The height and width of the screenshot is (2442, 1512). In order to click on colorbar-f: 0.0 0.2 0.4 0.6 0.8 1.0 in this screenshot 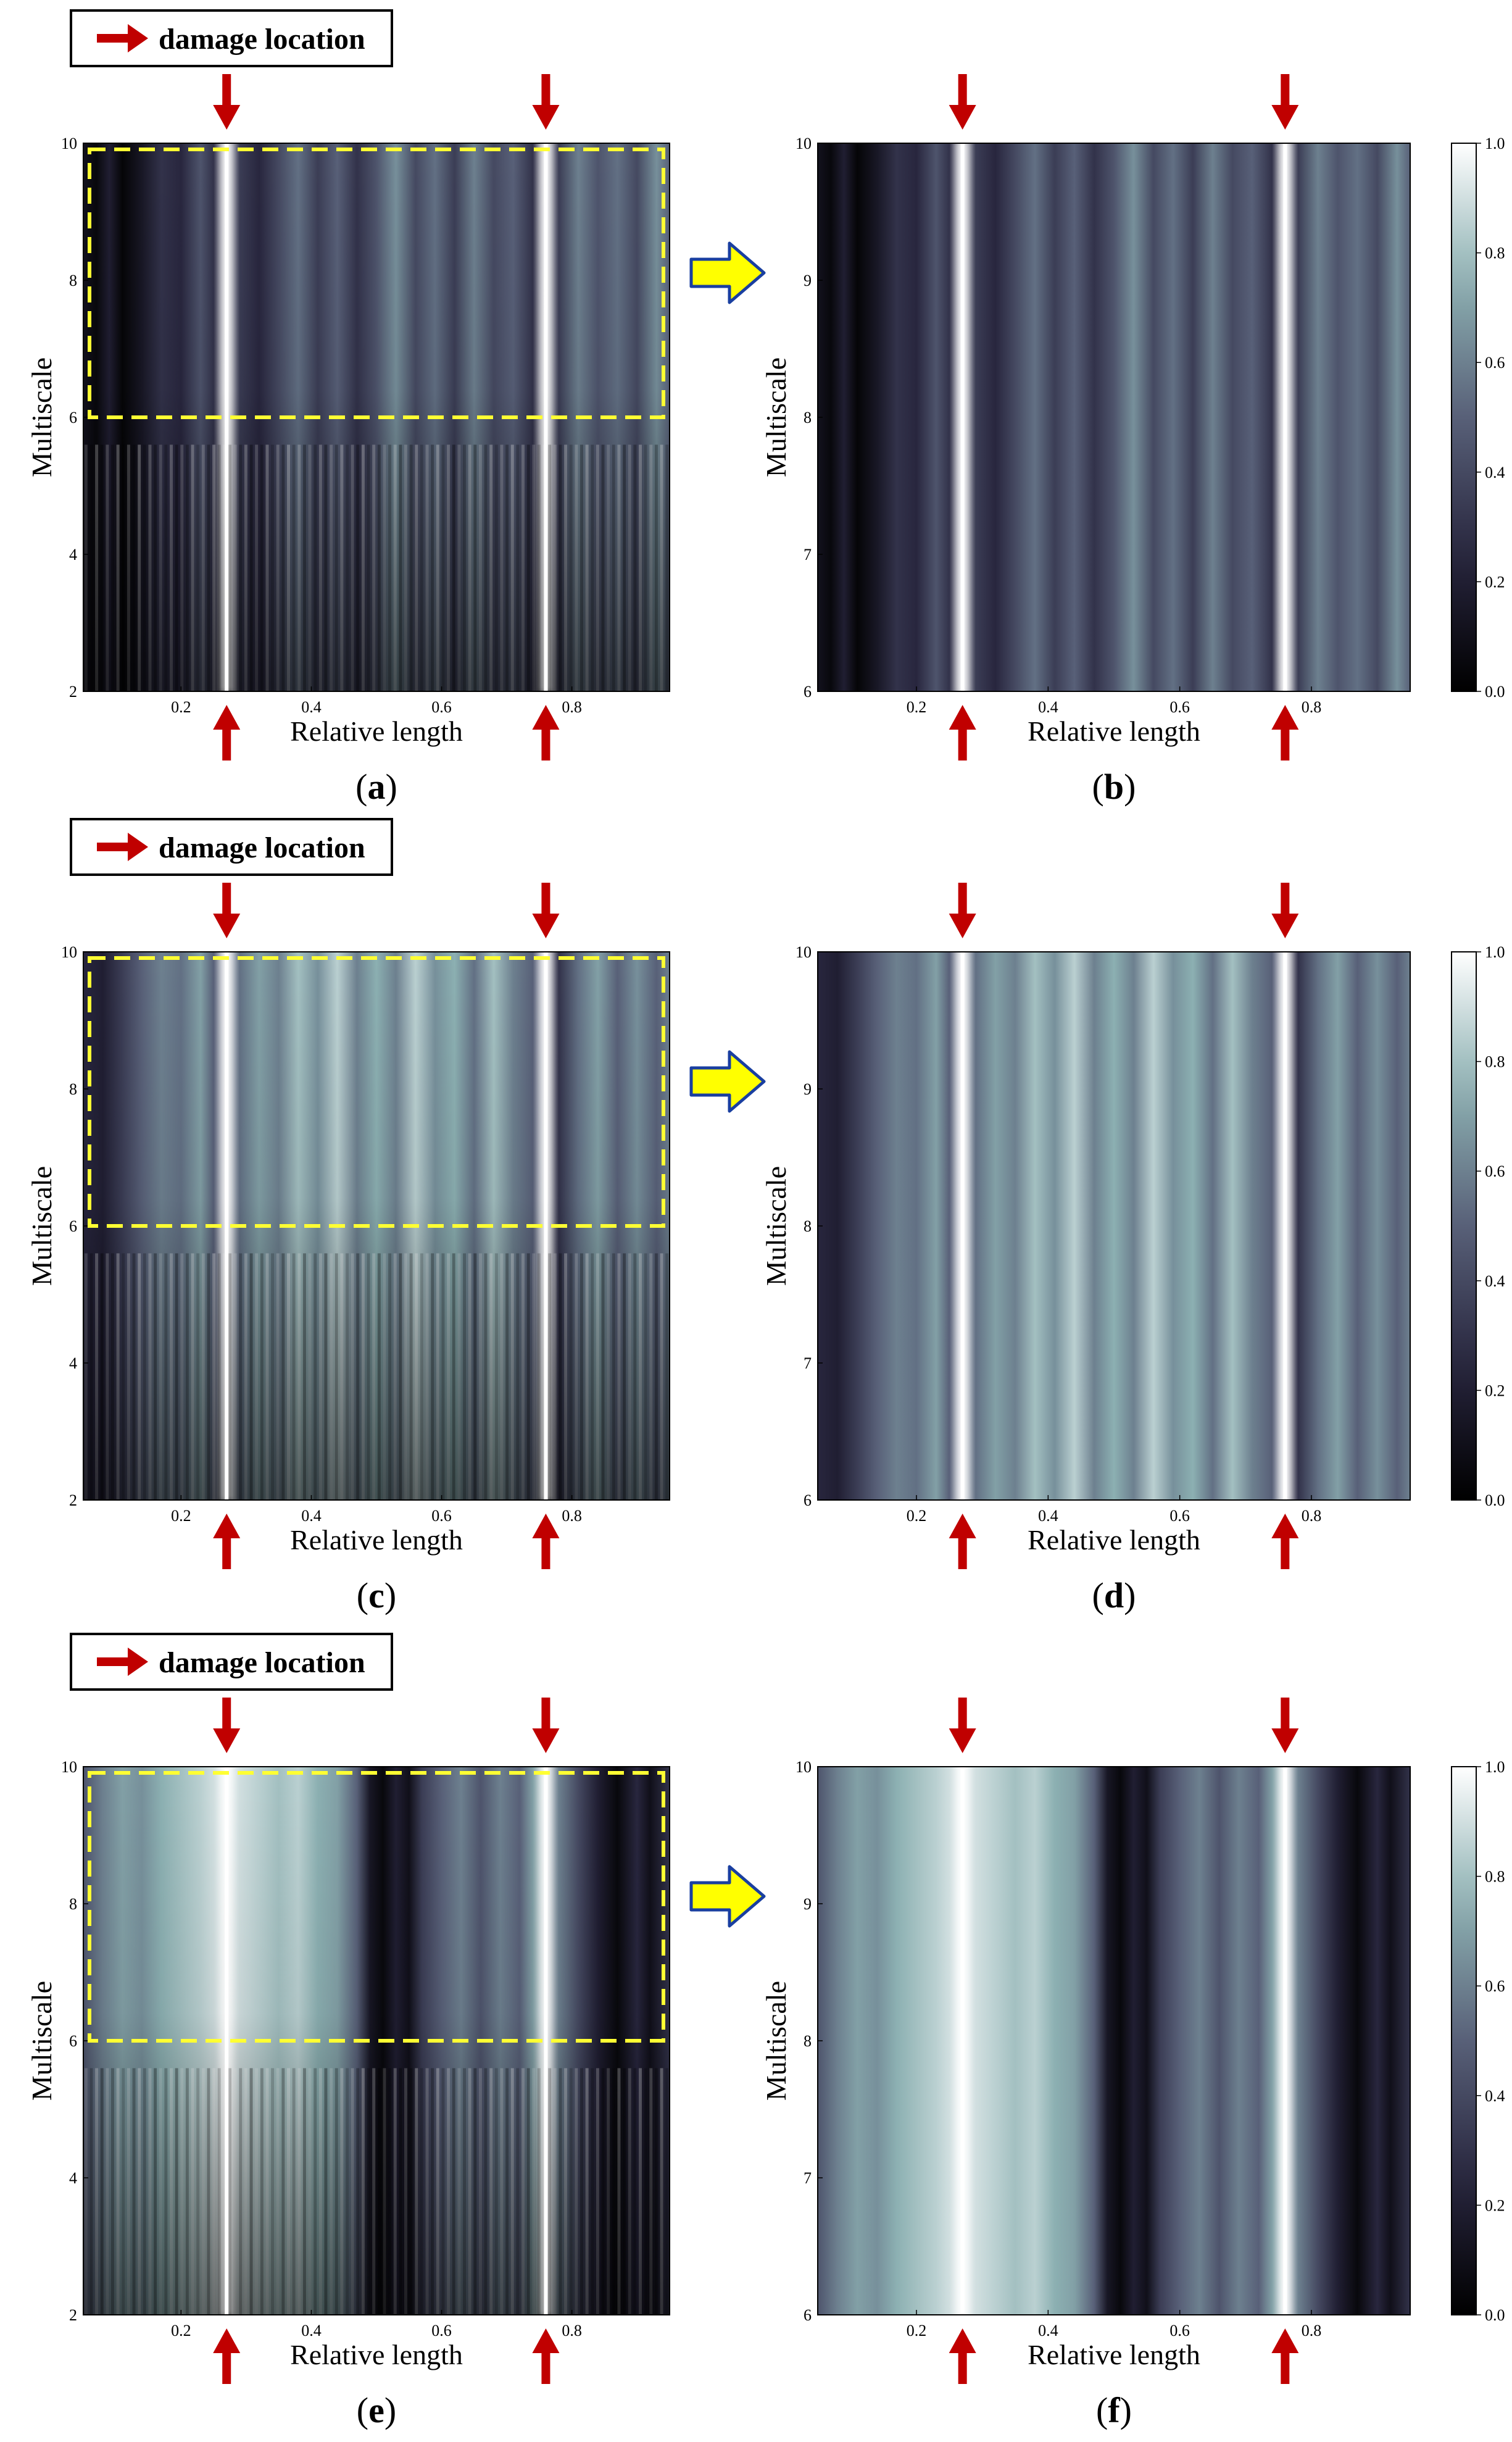, I will do `click(1478, 2041)`.